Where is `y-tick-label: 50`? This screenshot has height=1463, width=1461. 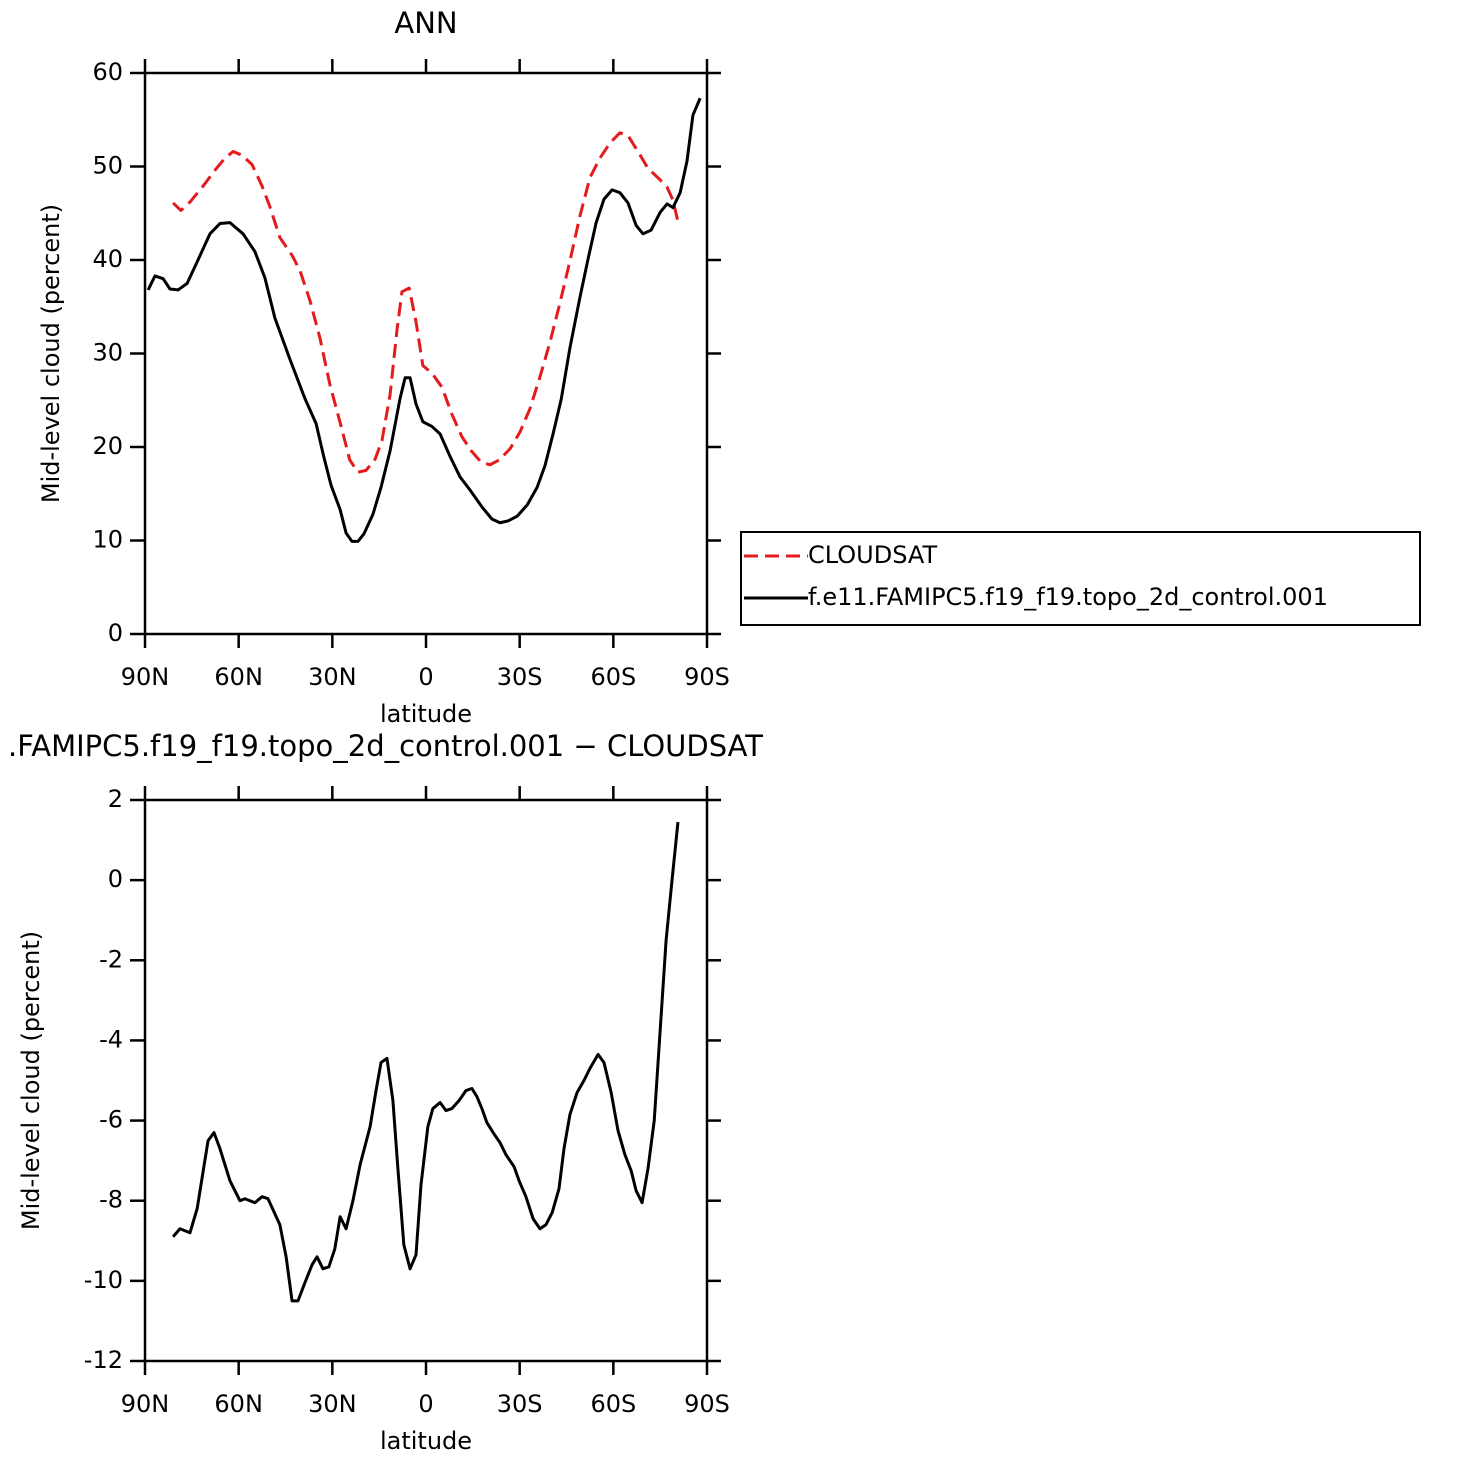
y-tick-label: 50 is located at coordinates (107, 166).